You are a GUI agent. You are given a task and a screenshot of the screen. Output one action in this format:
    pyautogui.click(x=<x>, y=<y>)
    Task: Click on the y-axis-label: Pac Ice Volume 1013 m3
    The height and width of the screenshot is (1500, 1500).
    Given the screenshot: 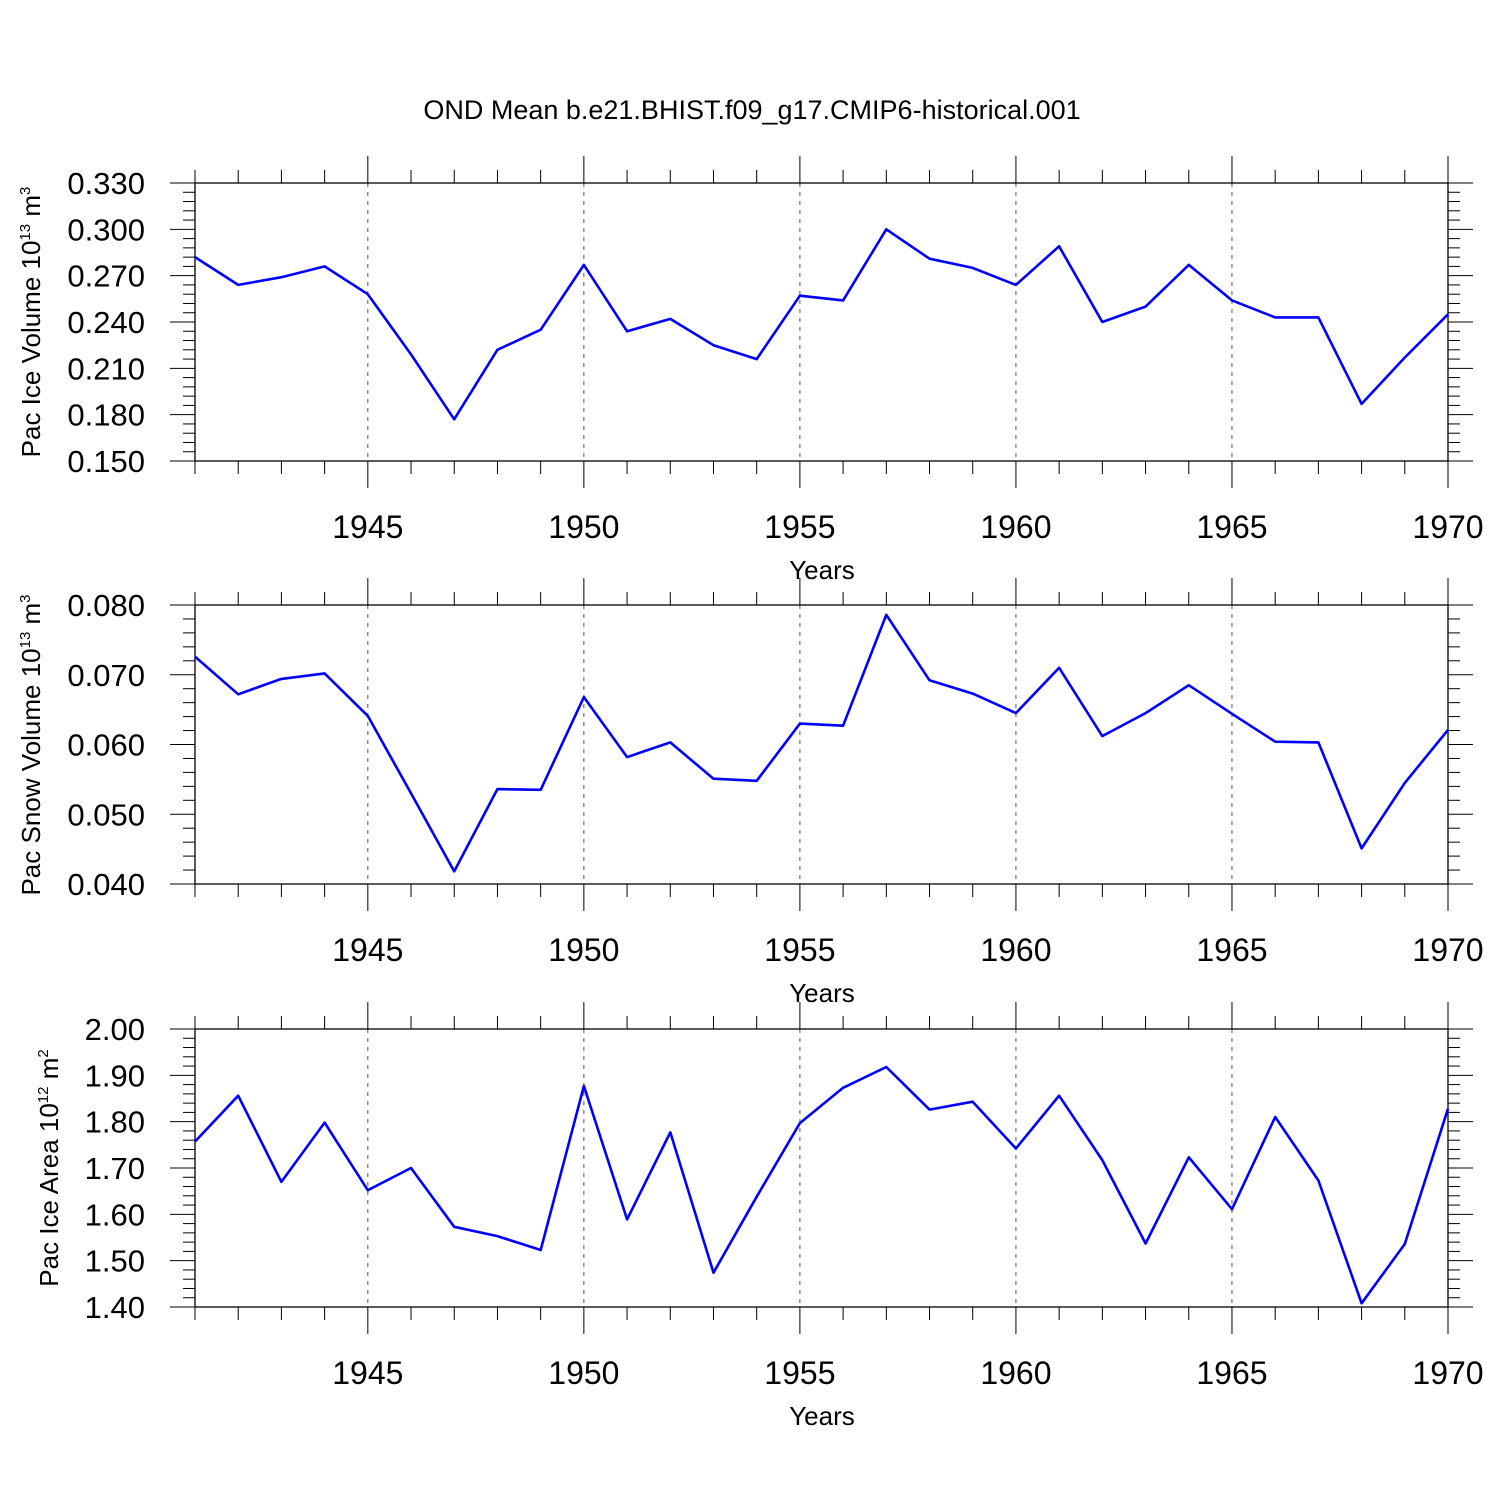 What is the action you would take?
    pyautogui.click(x=31, y=322)
    